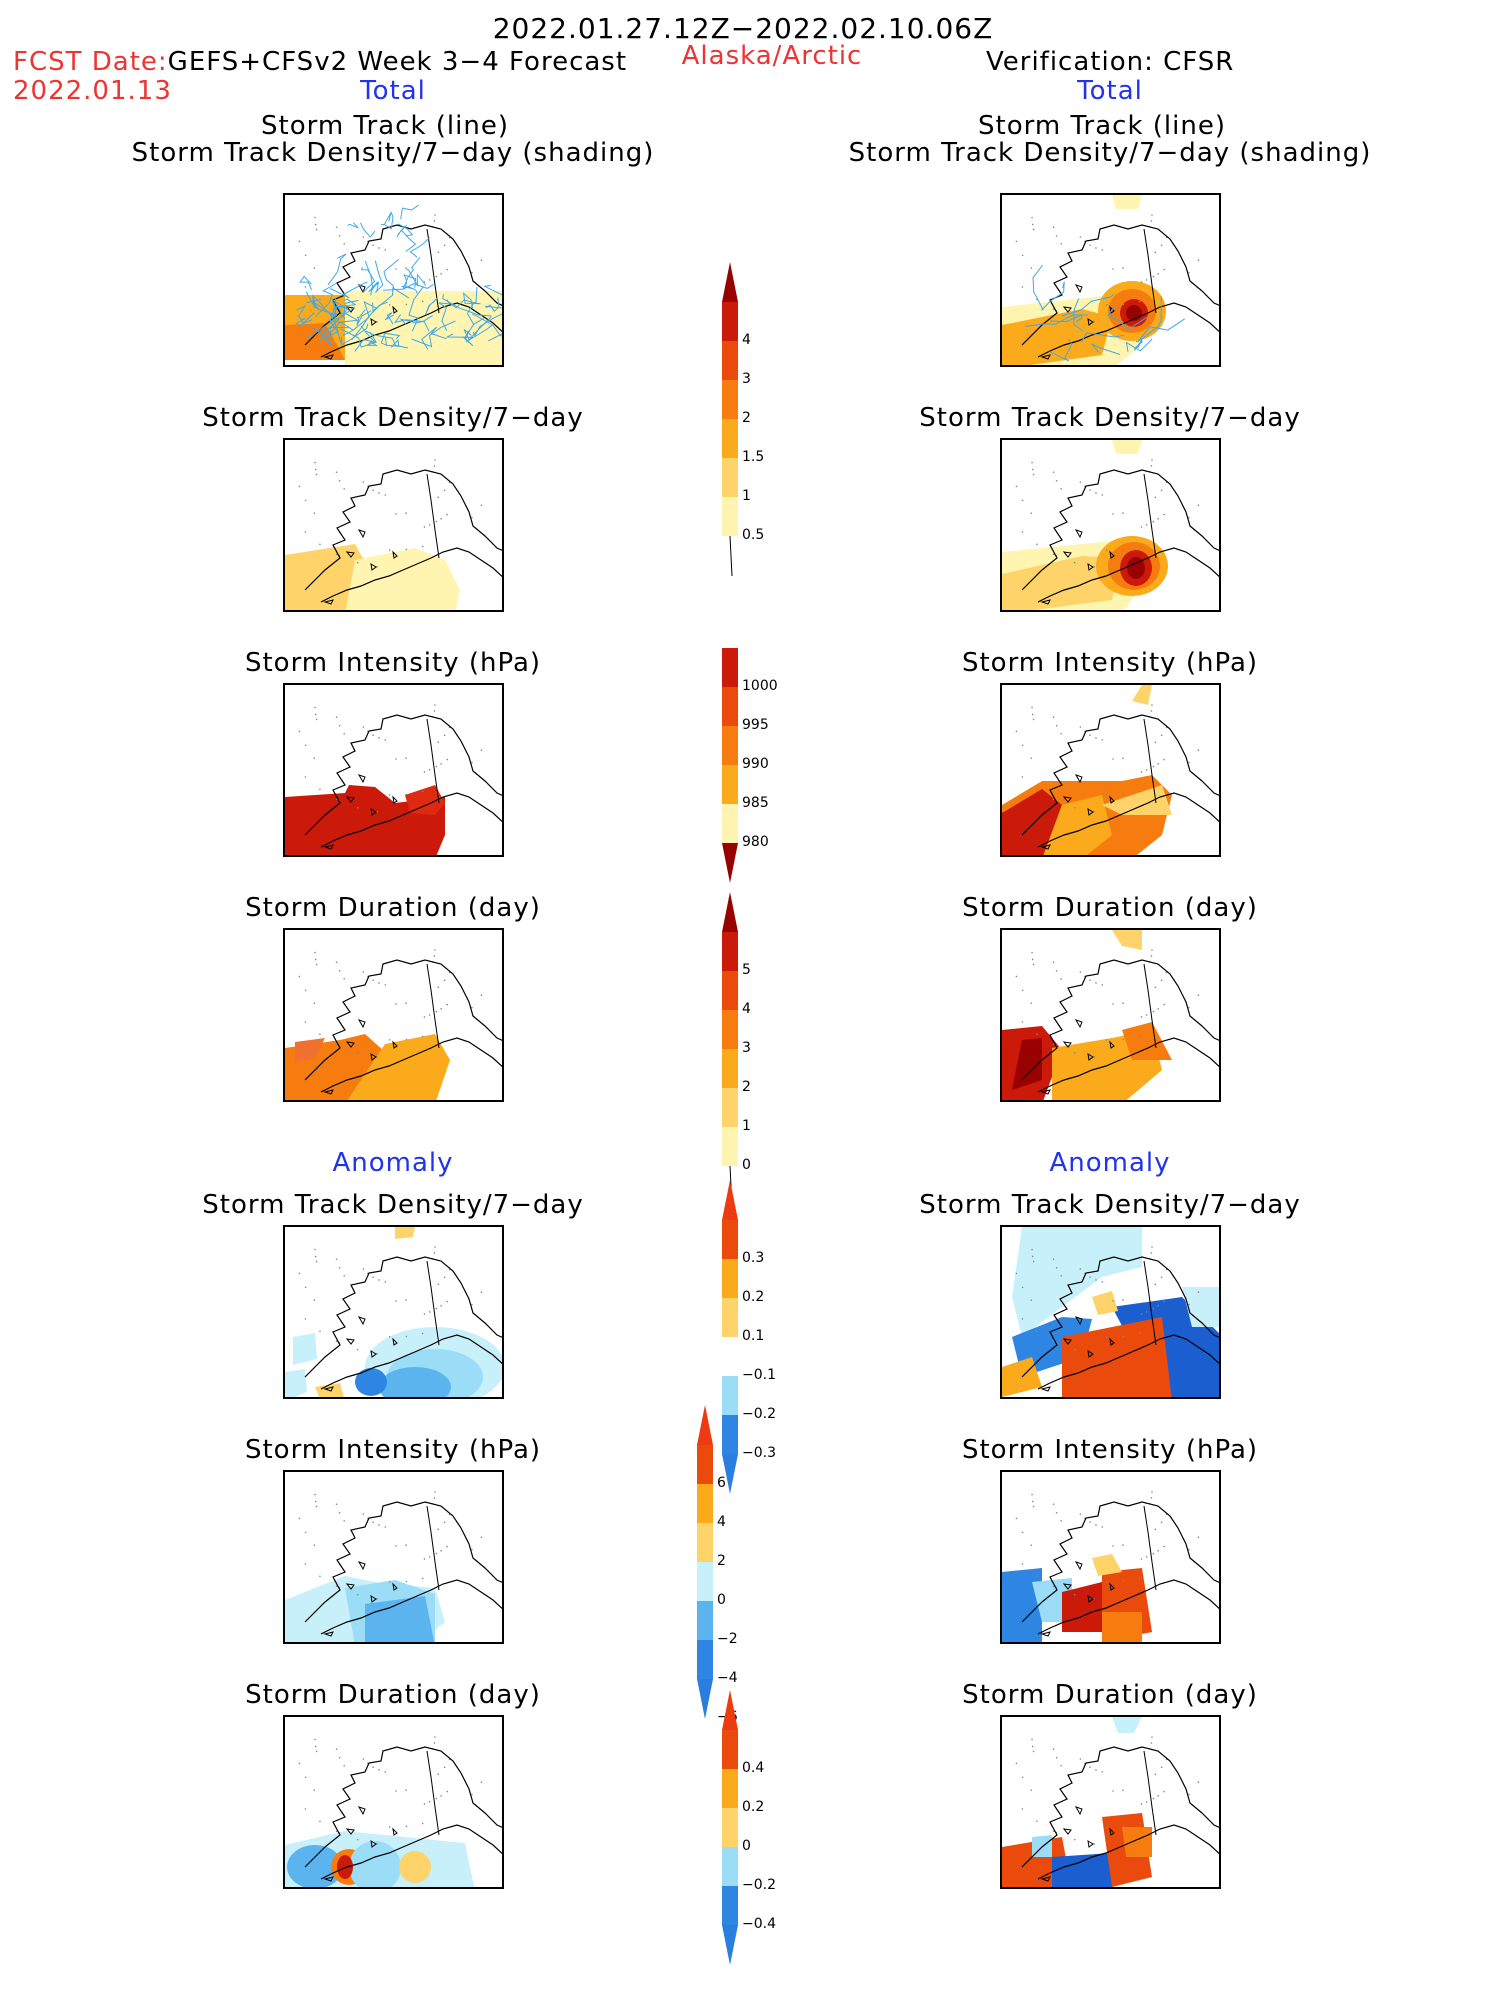  I want to click on colorbar-tick-label: 2, so click(721, 1561).